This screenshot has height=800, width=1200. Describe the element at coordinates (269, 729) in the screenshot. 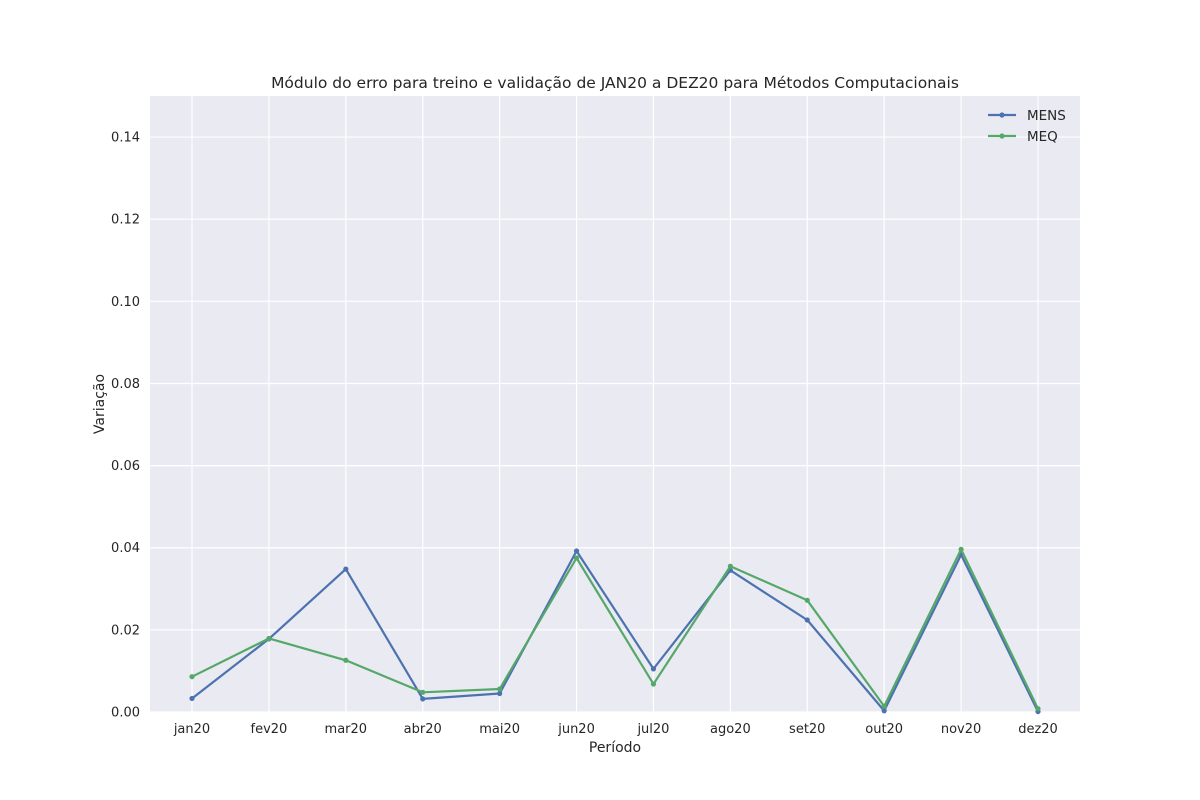

I see `x-tick-label: fev20` at that location.